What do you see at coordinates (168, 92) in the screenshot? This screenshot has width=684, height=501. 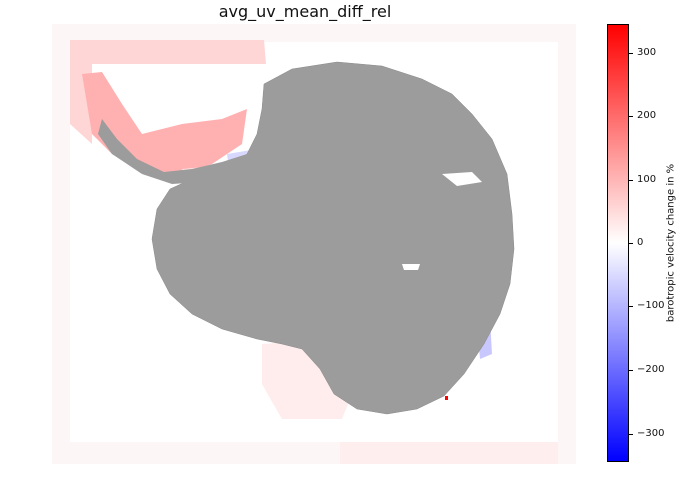 I see `north-tongue-increase` at bounding box center [168, 92].